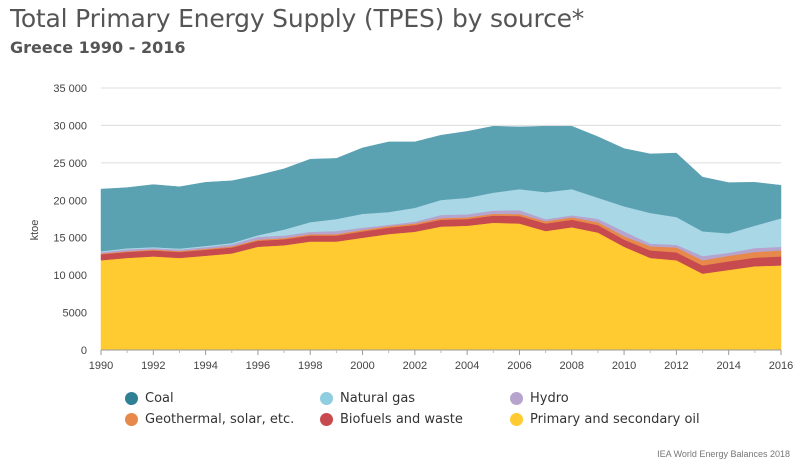 The image size is (800, 465). Describe the element at coordinates (516, 419) in the screenshot. I see `legend-swatch-oil` at that location.